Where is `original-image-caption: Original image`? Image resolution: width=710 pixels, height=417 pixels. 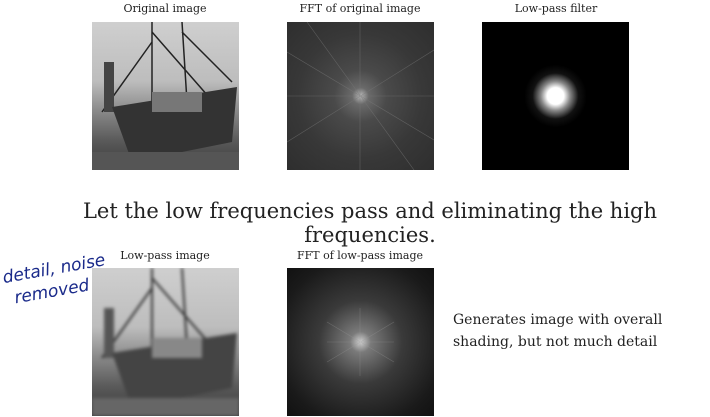
original-image-caption: Original image is located at coordinates (165, 8).